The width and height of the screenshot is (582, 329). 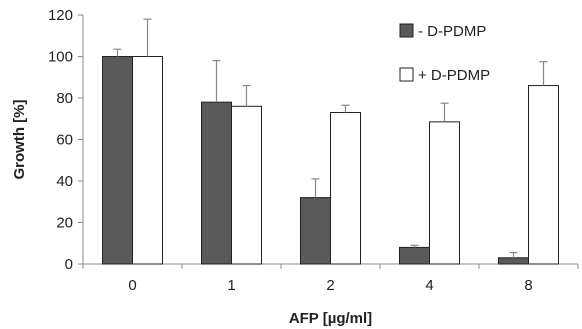 I want to click on y-tick-label: 100, so click(x=60, y=57).